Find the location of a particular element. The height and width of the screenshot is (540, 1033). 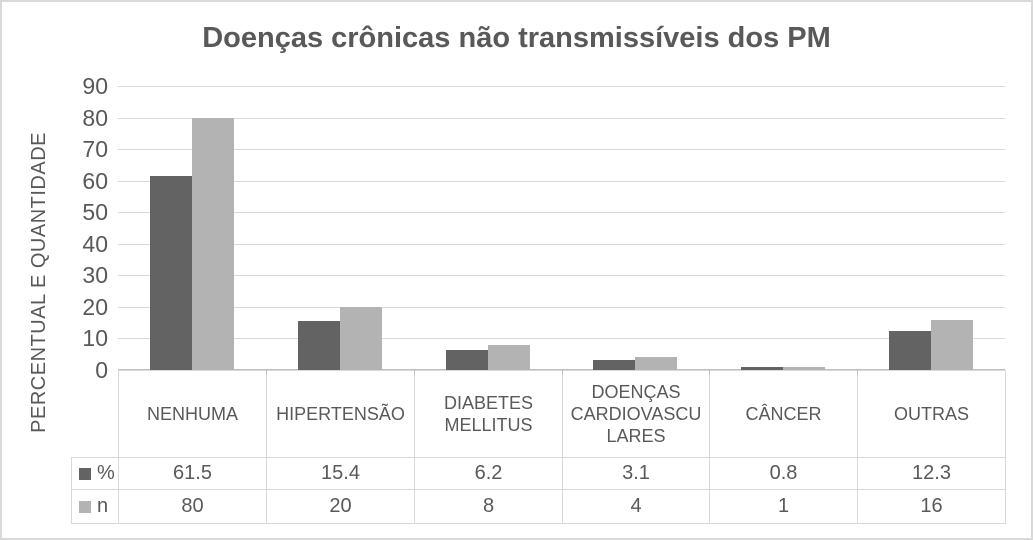

value-cell-%-3: 6.2 is located at coordinates (488, 473).